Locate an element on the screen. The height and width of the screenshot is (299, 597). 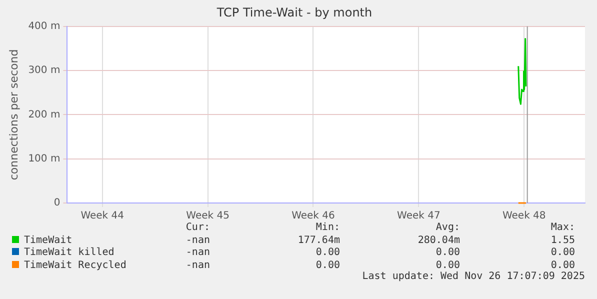
y-tick-label: 0 is located at coordinates (57, 203).